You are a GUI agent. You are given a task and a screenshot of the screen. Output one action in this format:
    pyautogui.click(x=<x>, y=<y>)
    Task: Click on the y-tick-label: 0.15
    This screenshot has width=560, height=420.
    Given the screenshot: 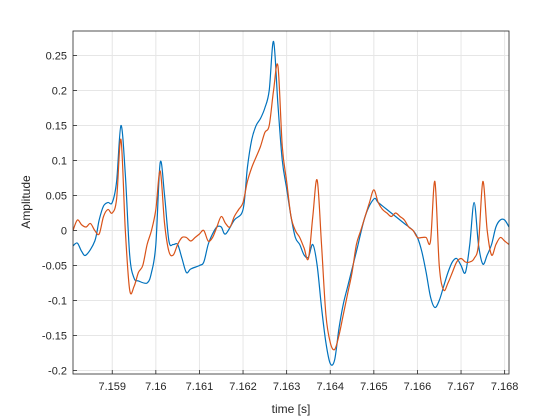 What is the action you would take?
    pyautogui.click(x=56, y=127)
    